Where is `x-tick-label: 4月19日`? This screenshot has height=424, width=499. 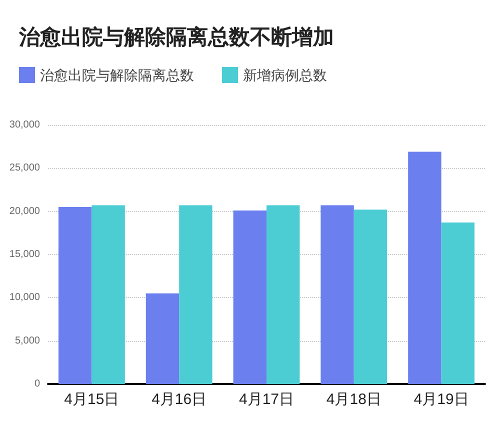
x-tick-label: 4月19日 is located at coordinates (441, 399).